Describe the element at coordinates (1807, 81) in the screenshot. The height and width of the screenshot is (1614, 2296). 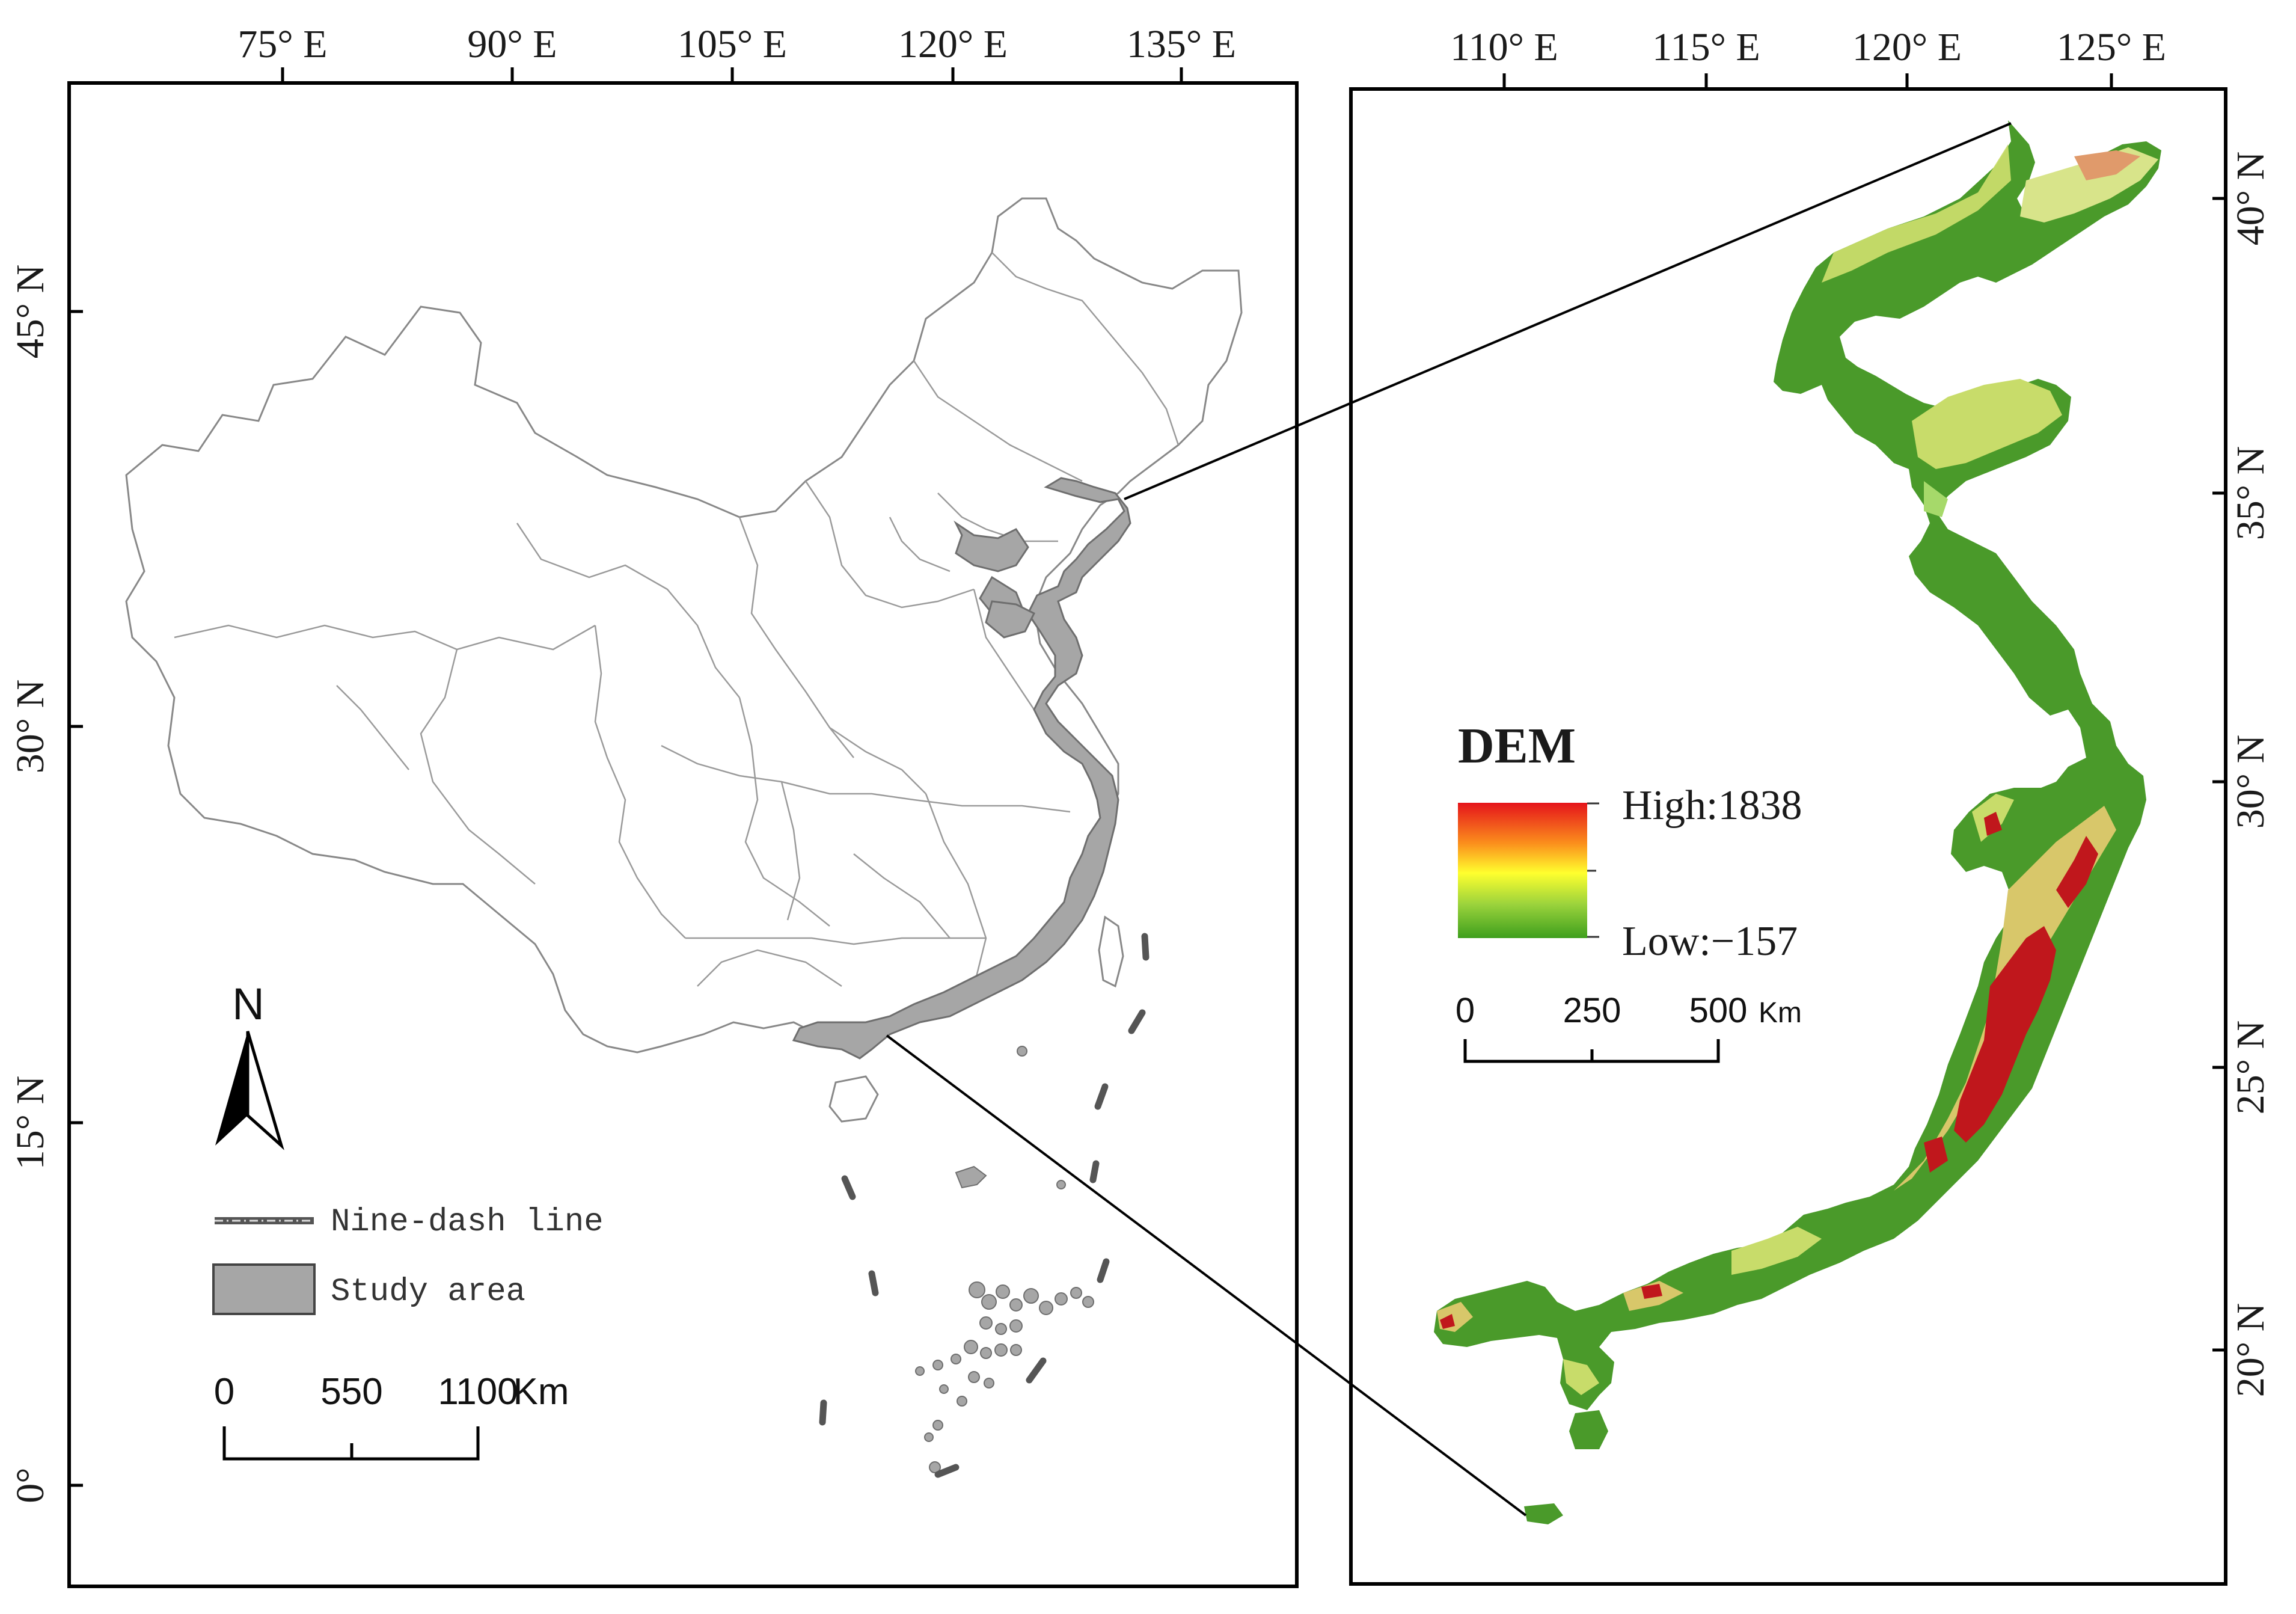
I see `dem-lon-axis` at that location.